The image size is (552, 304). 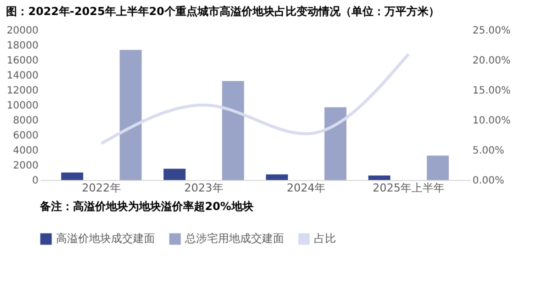 I want to click on legend-label: 总涉宅用地成交建面, so click(x=234, y=238).